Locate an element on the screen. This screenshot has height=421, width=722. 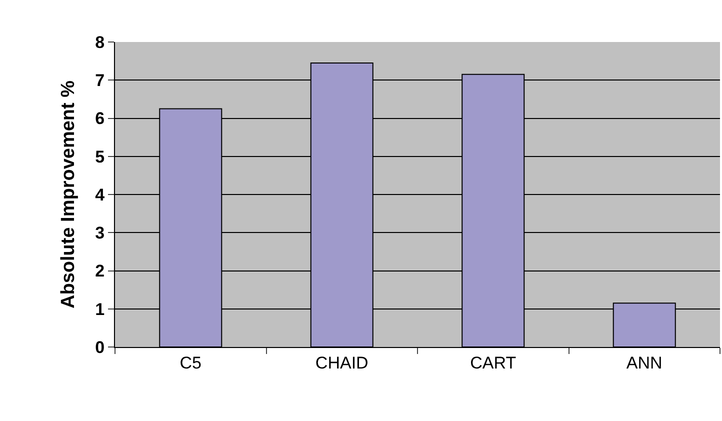
y-tick-label: 8 is located at coordinates (100, 42).